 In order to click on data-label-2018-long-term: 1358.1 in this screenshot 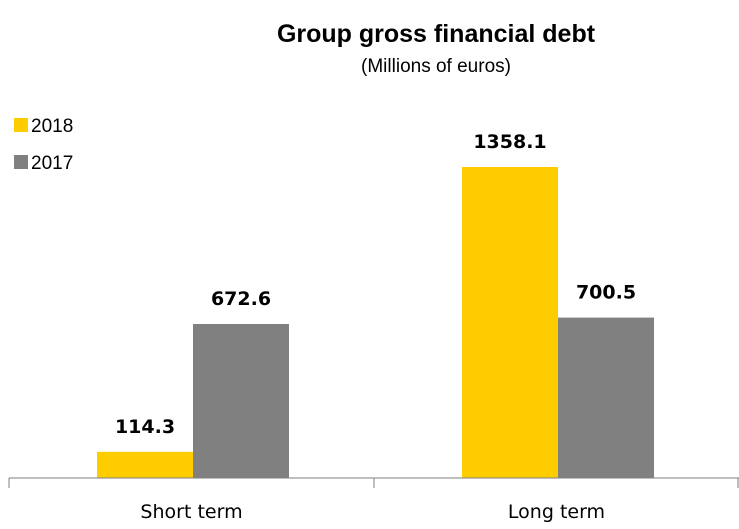, I will do `click(509, 142)`.